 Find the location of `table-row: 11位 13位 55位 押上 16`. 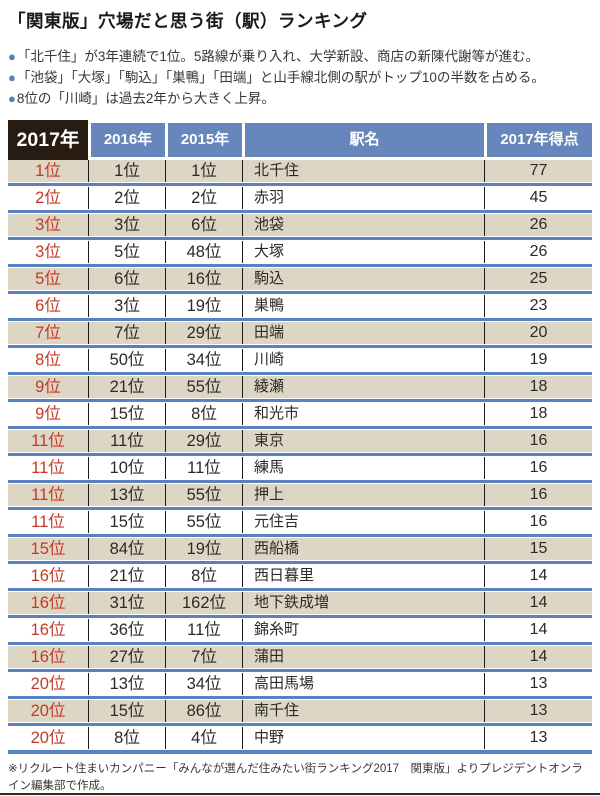

table-row: 11位 13位 55位 押上 16 is located at coordinates (300, 495).